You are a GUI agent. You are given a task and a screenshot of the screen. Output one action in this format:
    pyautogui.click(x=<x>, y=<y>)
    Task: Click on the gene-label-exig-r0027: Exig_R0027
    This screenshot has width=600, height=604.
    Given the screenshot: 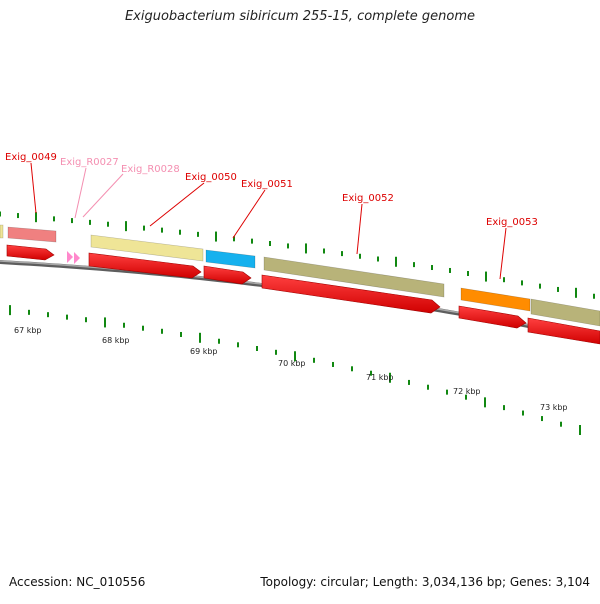 What is the action you would take?
    pyautogui.click(x=89, y=162)
    